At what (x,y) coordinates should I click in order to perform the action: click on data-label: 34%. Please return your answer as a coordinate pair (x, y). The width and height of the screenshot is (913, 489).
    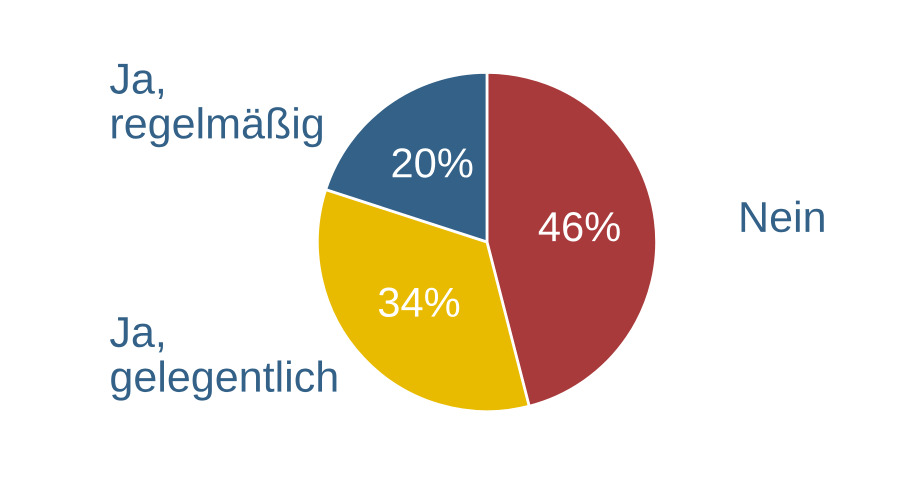
    Looking at the image, I should click on (419, 303).